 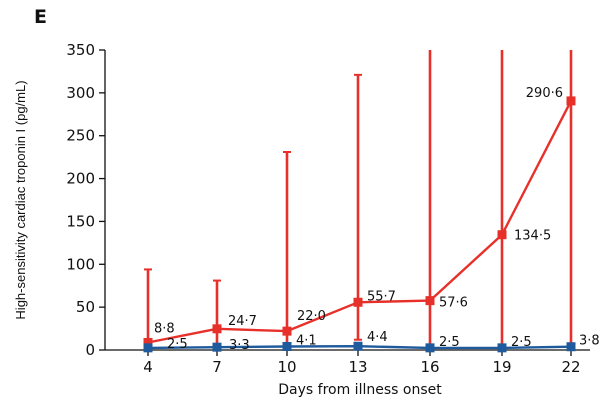 I want to click on data-label: 57·6, so click(x=453, y=303).